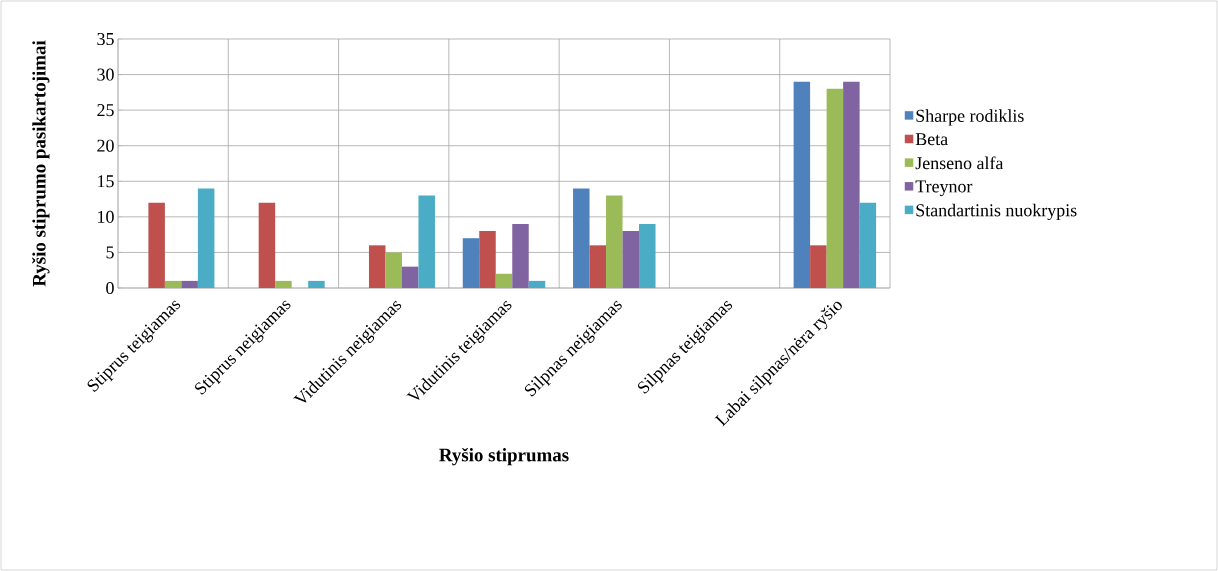 This screenshot has height=571, width=1218. What do you see at coordinates (106, 181) in the screenshot?
I see `y-tick-label: 15` at bounding box center [106, 181].